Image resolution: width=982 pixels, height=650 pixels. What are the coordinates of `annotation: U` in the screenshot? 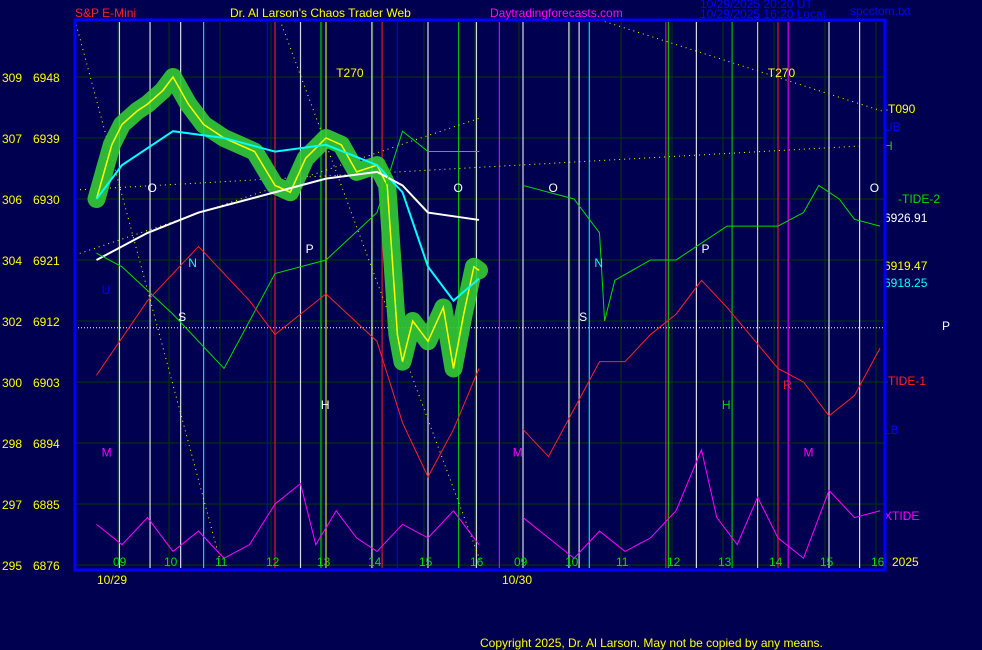 It's located at (106, 290).